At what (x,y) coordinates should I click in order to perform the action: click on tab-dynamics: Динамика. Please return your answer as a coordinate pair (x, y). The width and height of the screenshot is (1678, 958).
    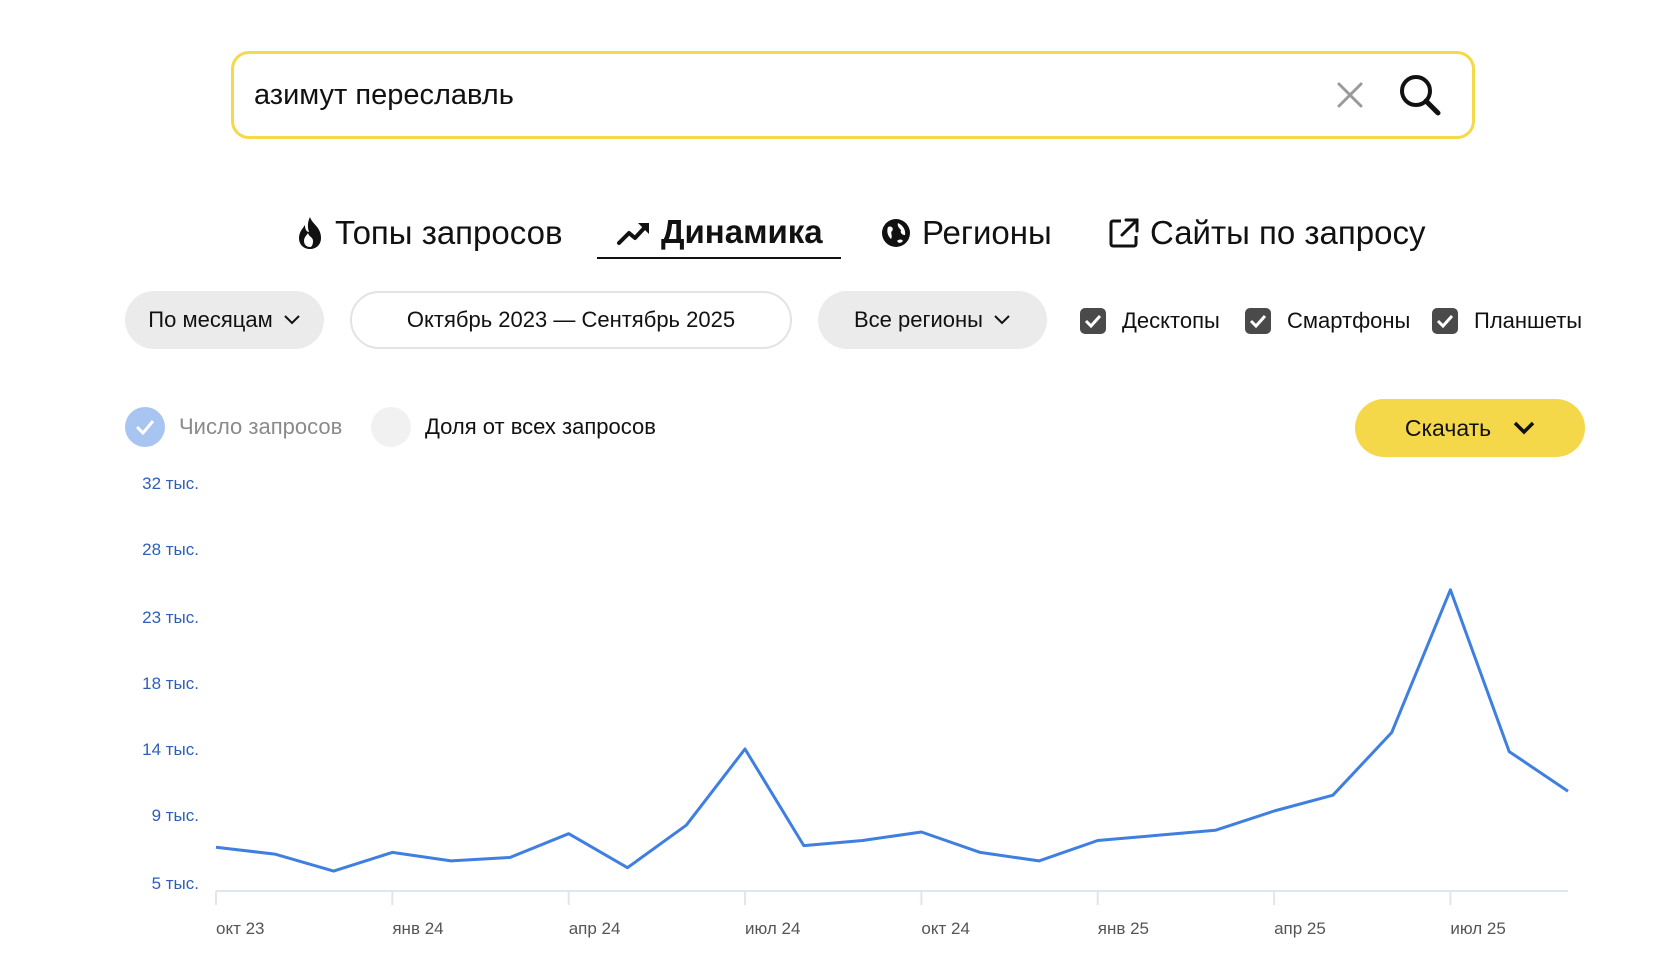
    Looking at the image, I should click on (719, 233).